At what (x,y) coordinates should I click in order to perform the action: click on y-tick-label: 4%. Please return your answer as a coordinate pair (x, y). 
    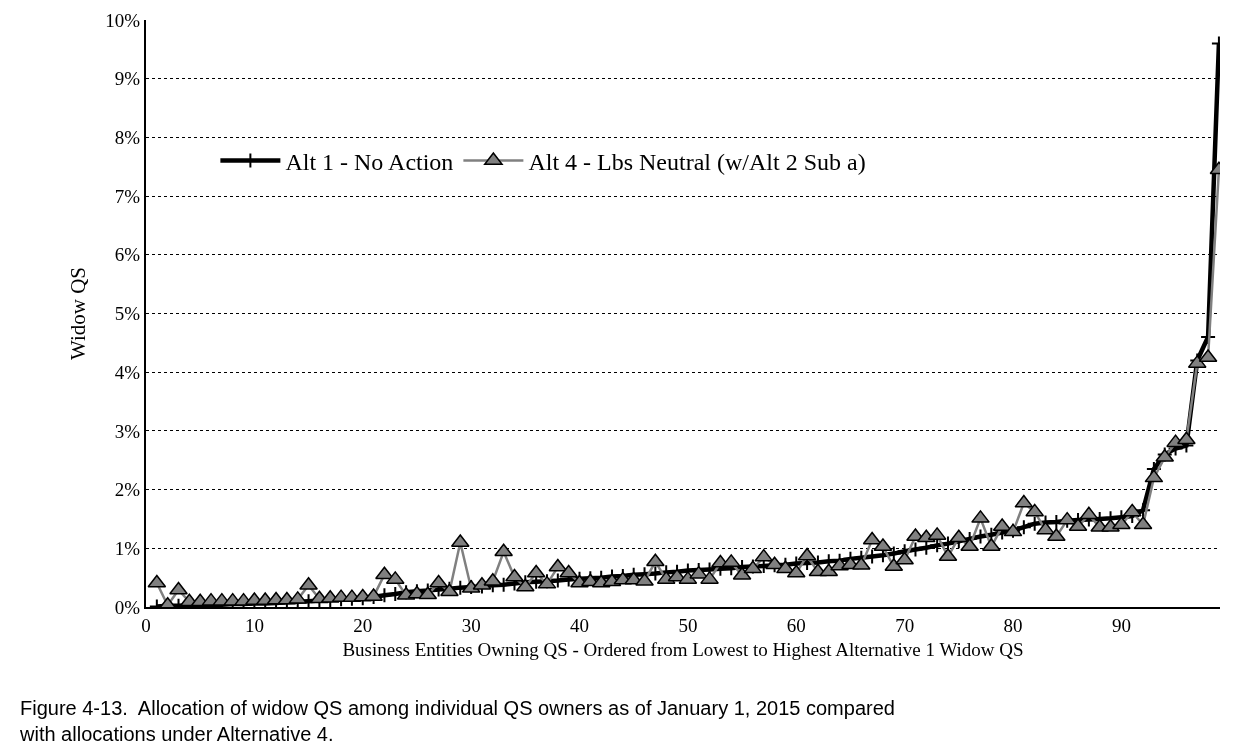
    Looking at the image, I should click on (127, 372).